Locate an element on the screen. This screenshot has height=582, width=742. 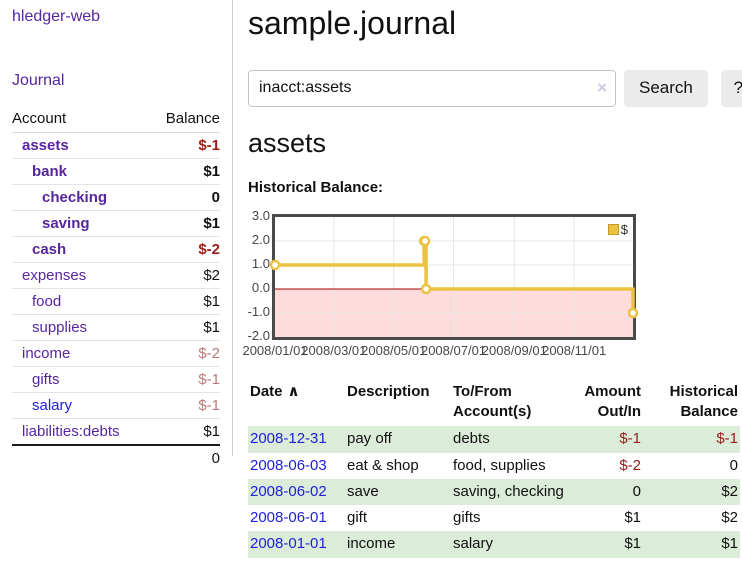
register-description-cell: eat & shop is located at coordinates (383, 465).